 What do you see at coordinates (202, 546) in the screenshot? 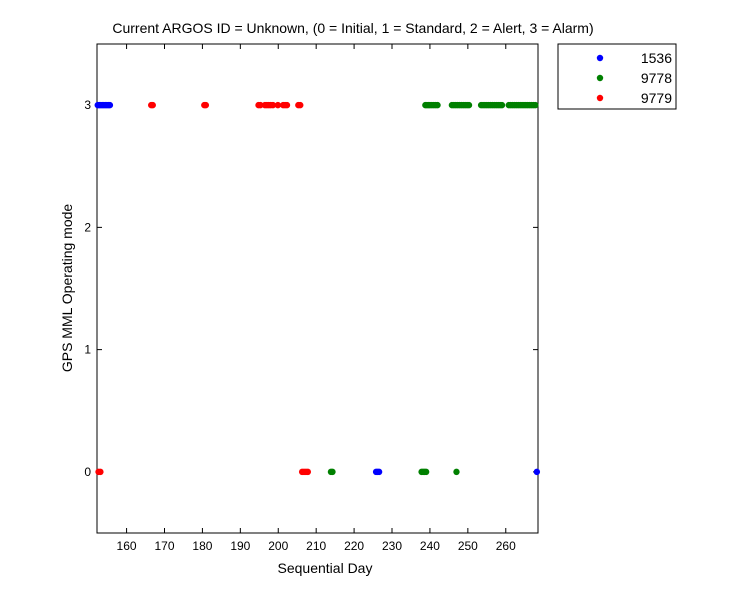
I see `x-tick-label: 180` at bounding box center [202, 546].